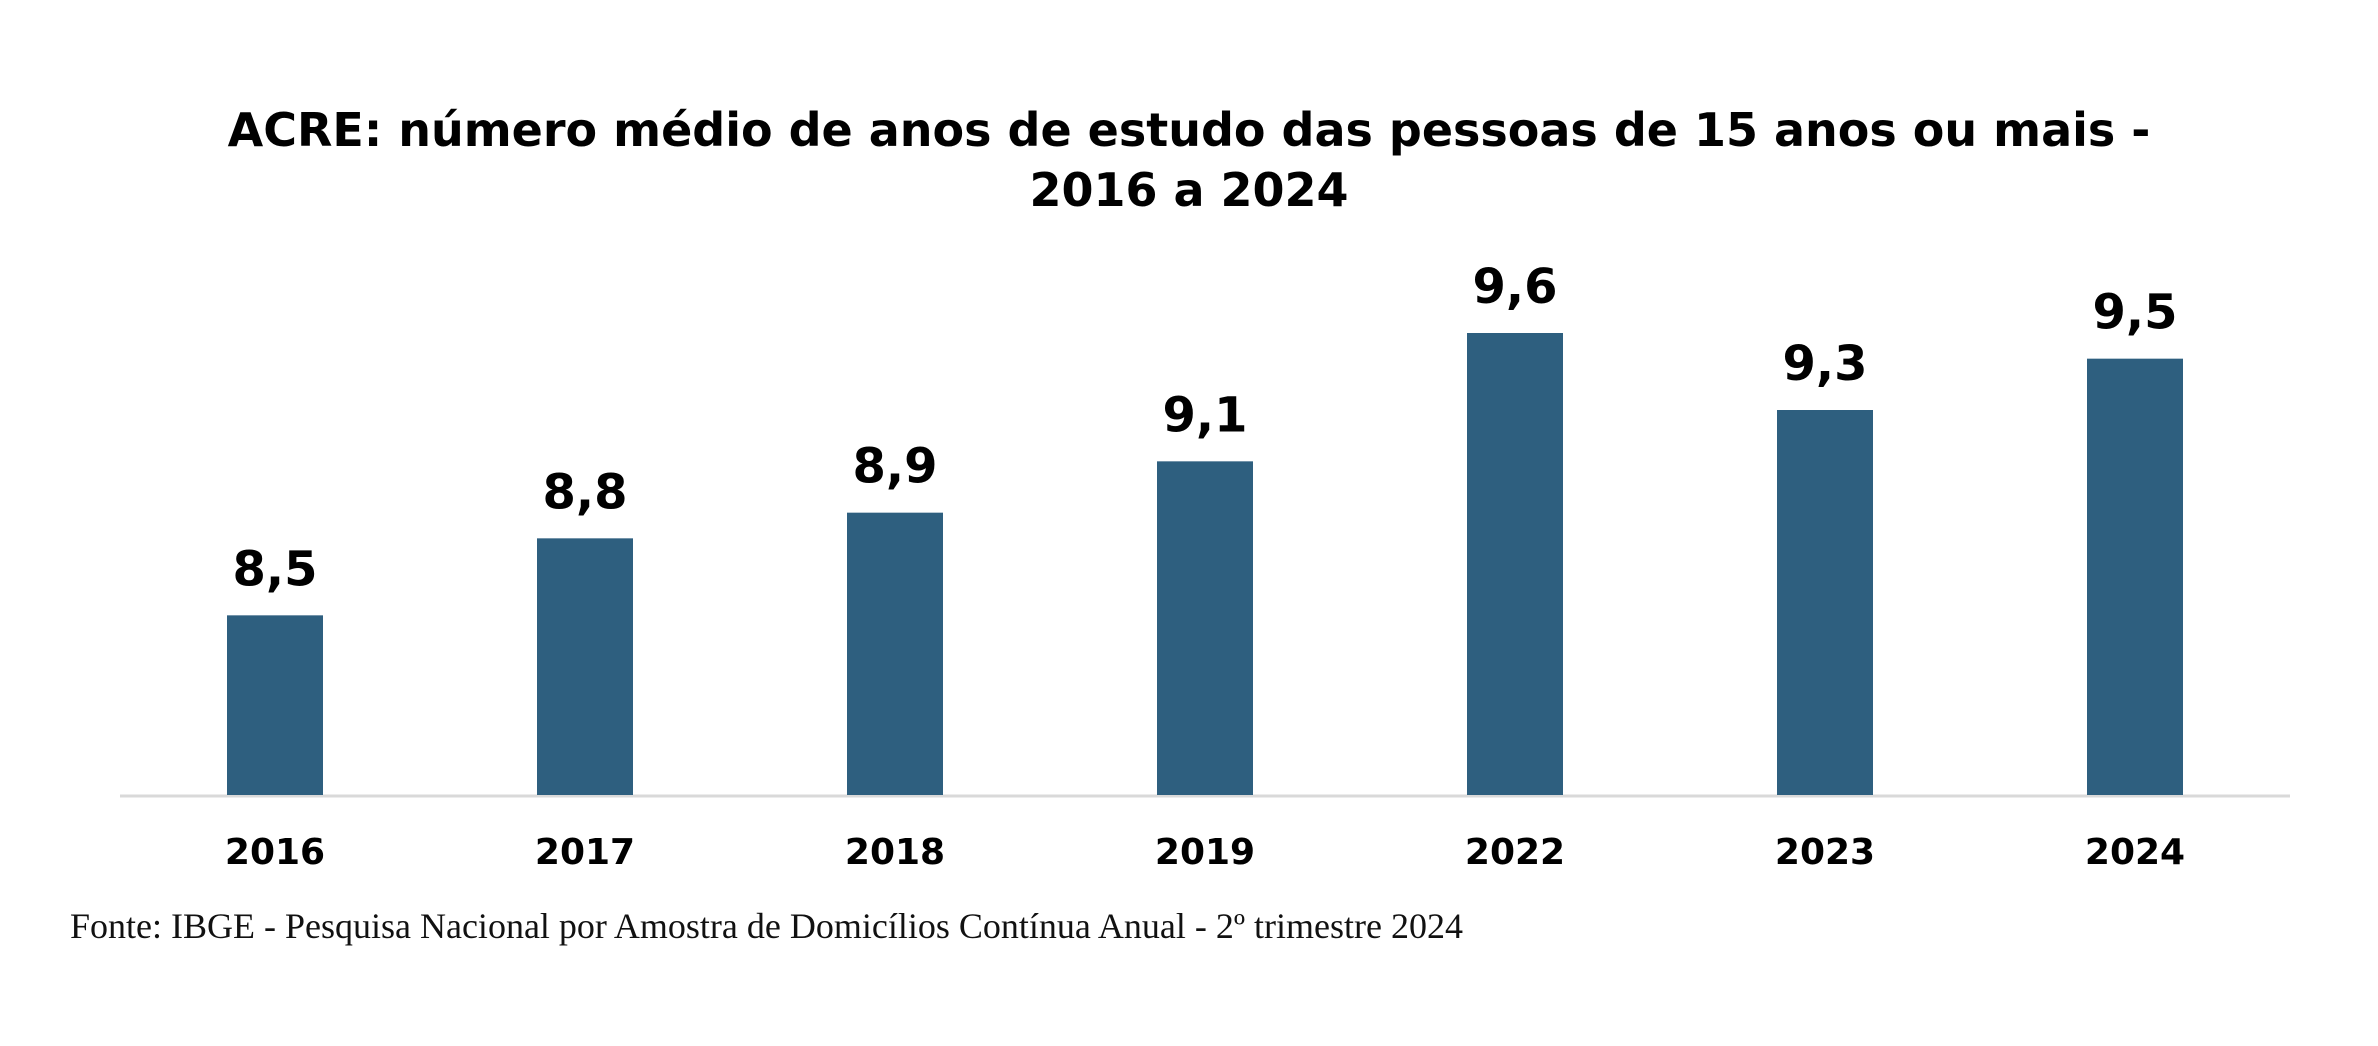  What do you see at coordinates (1205, 628) in the screenshot?
I see `bar-2019` at bounding box center [1205, 628].